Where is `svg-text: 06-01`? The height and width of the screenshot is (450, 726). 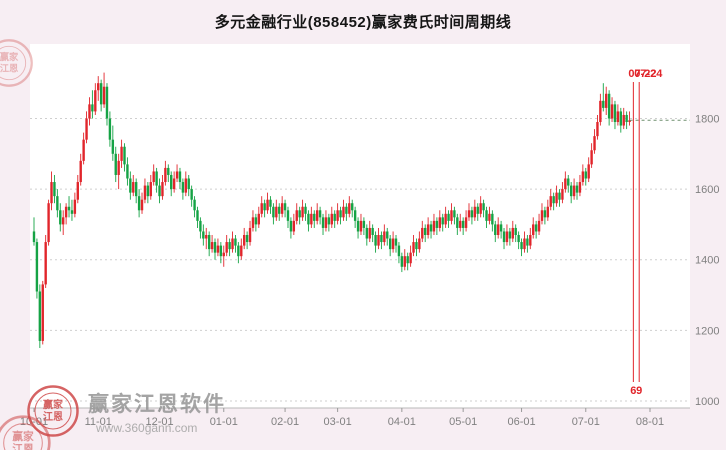
svg-text: 06-01 is located at coordinates (521, 422).